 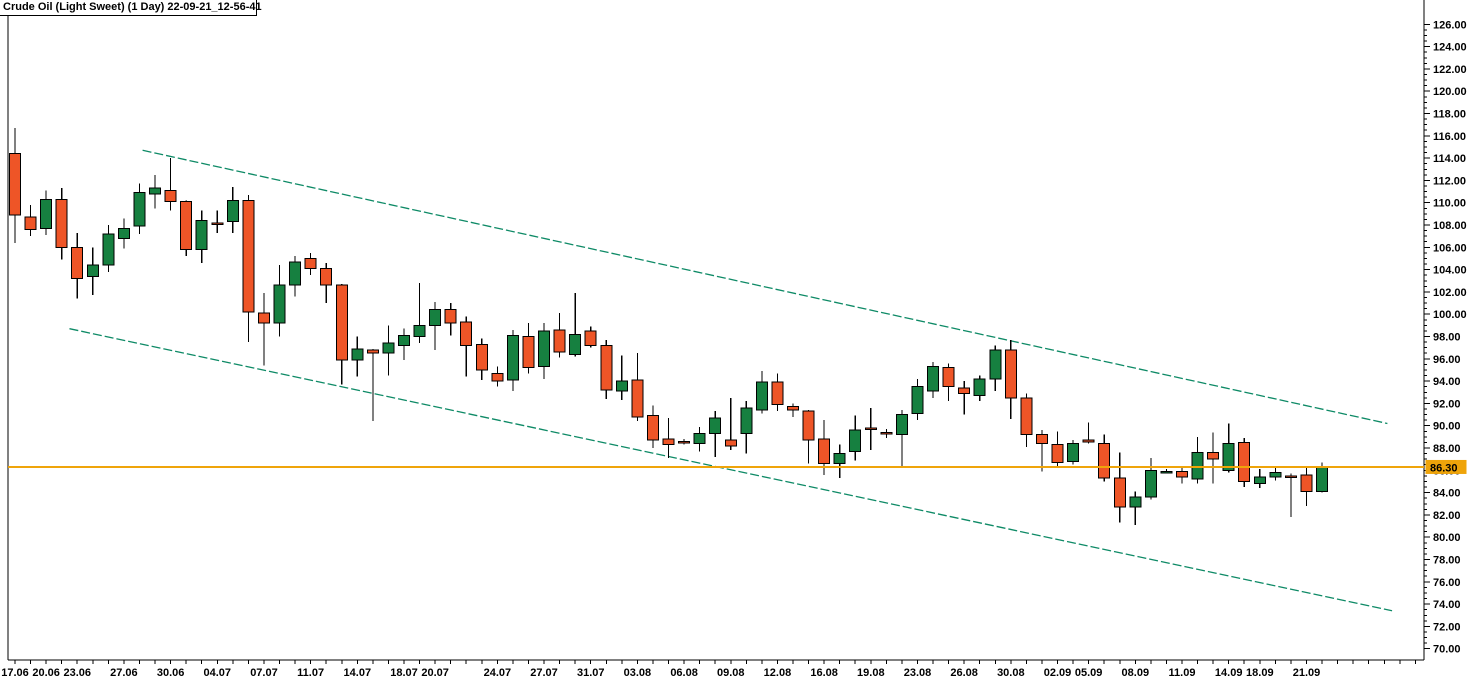 What do you see at coordinates (1450, 48) in the screenshot?
I see `y-tick-label: 124.00` at bounding box center [1450, 48].